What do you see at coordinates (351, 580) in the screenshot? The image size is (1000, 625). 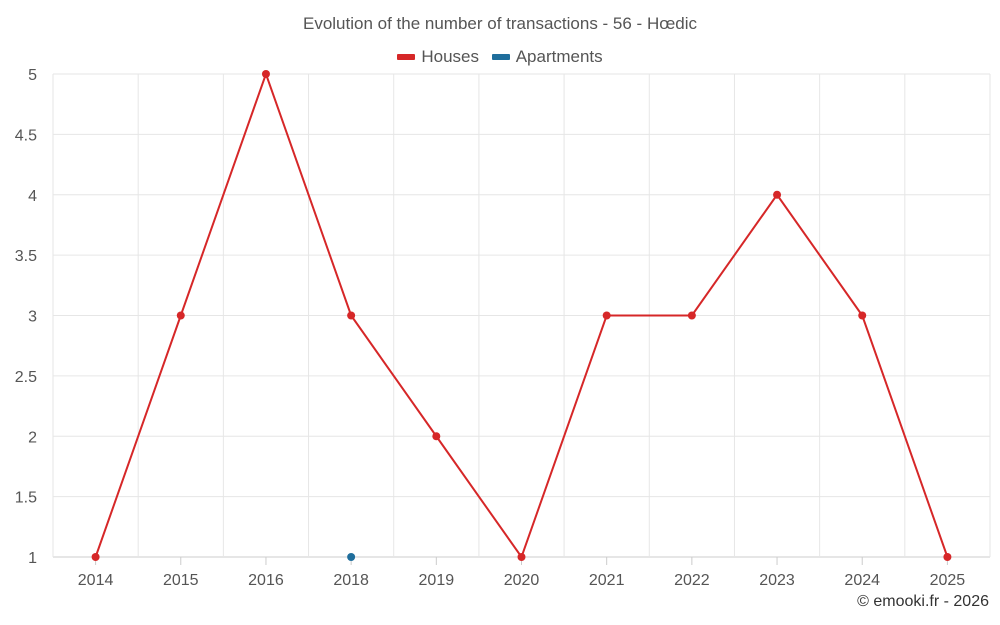 I see `x-tick-label: 2018` at bounding box center [351, 580].